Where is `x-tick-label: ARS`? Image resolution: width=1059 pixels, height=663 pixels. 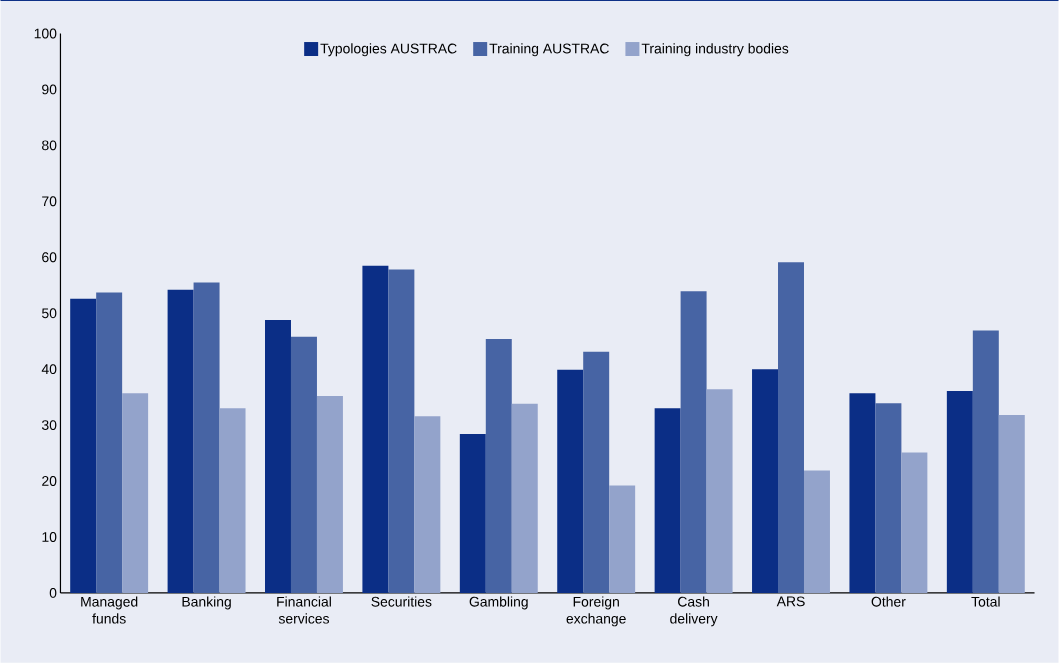 x-tick-label: ARS is located at coordinates (790, 601).